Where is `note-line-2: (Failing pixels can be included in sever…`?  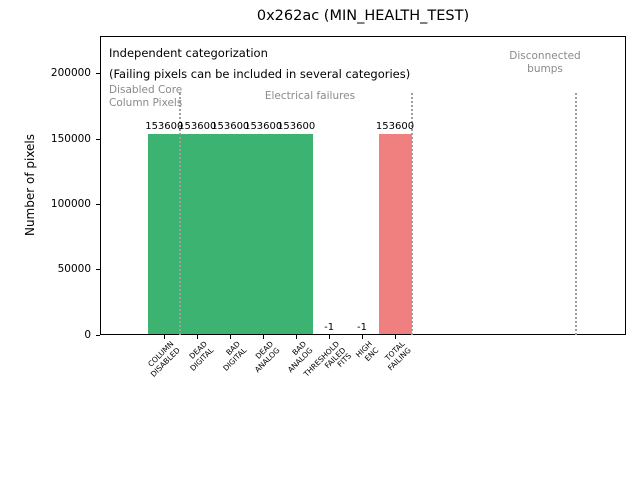 note-line-2: (Failing pixels can be included in sever… is located at coordinates (260, 74).